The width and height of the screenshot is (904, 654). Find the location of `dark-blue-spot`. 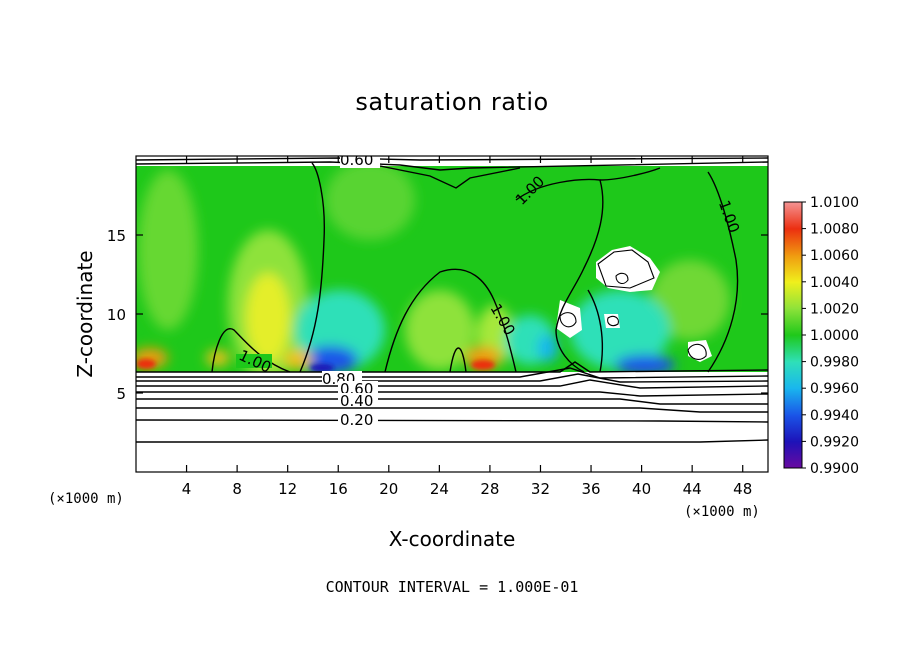

dark-blue-spot is located at coordinates (322, 368).